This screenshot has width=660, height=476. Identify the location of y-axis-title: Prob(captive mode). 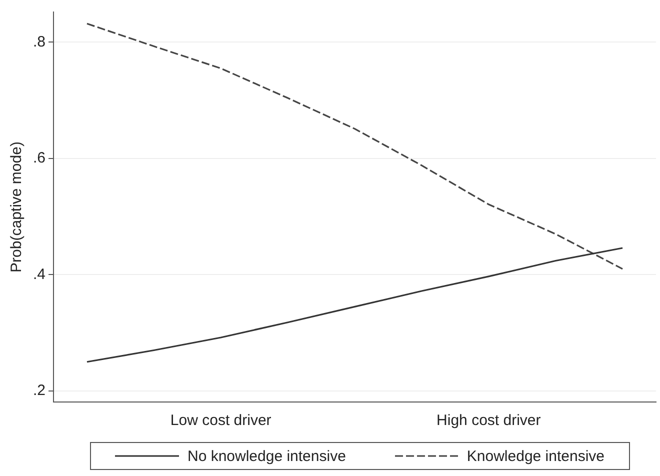
(17, 207).